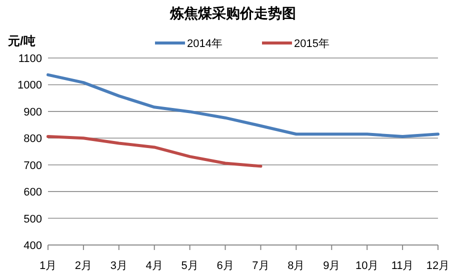 The width and height of the screenshot is (467, 279). What do you see at coordinates (83, 266) in the screenshot?
I see `x-tick-label: 2月` at bounding box center [83, 266].